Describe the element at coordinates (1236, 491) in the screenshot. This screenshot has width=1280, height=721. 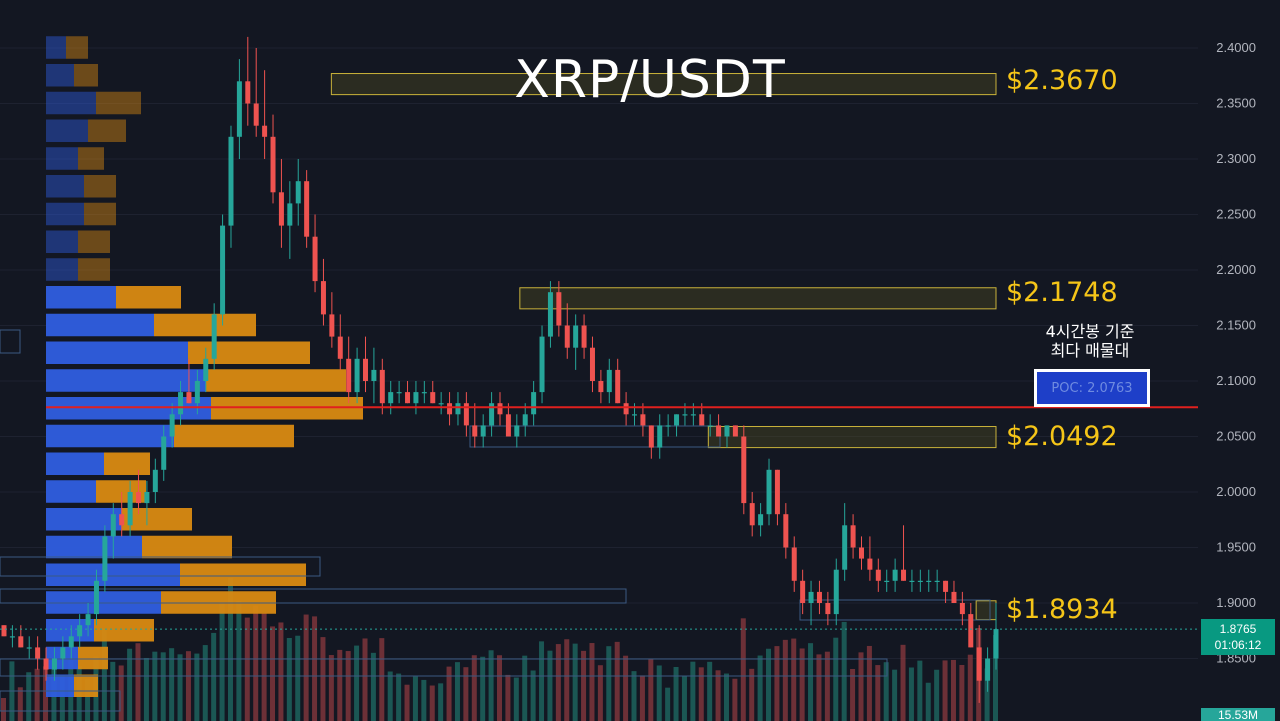
I see `y-tick-label: 2.0000` at that location.